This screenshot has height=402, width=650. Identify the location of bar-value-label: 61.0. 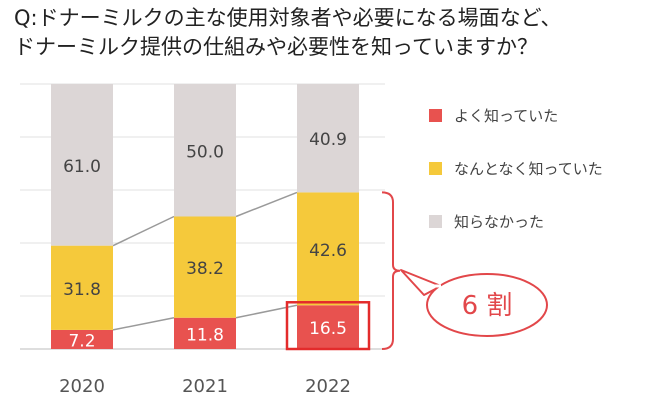
(82, 167).